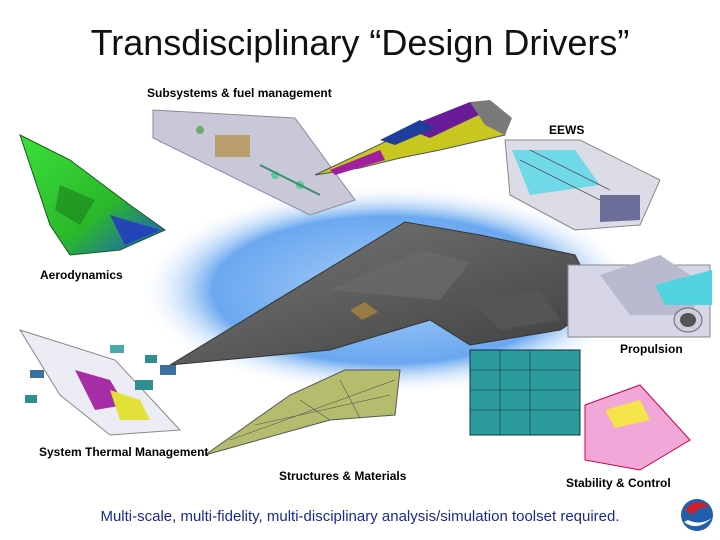 Image resolution: width=720 pixels, height=540 pixels. Describe the element at coordinates (567, 130) in the screenshot. I see `label-eews: EEWS` at that location.